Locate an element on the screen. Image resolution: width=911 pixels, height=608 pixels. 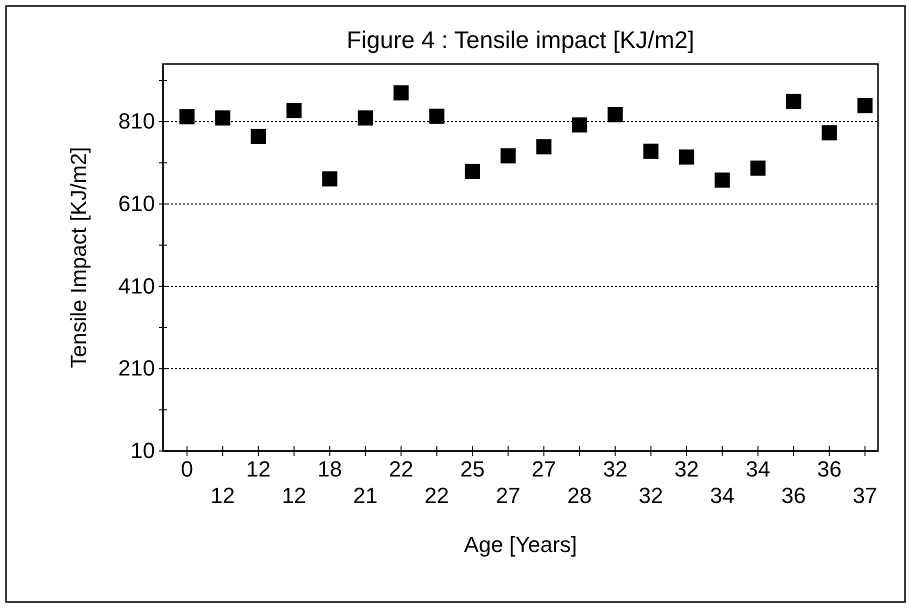
x-tick-label: 0 is located at coordinates (187, 469).